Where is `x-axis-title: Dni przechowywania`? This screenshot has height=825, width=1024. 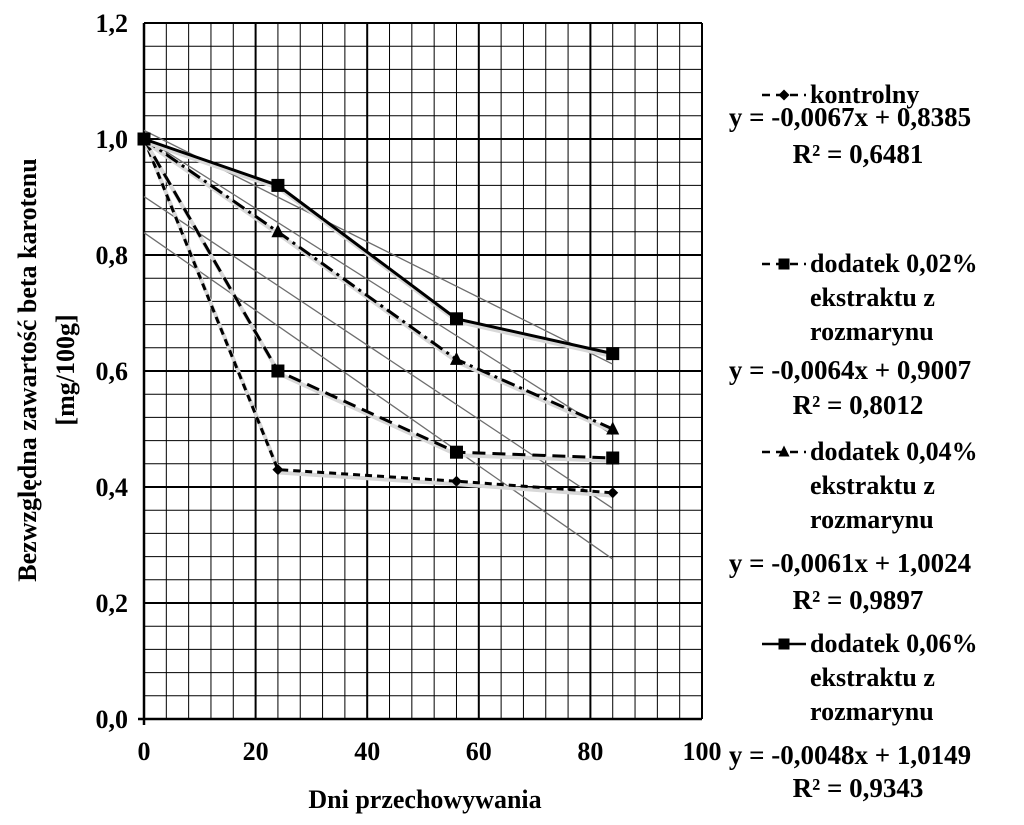
x-axis-title: Dni przechowywania is located at coordinates (424, 799).